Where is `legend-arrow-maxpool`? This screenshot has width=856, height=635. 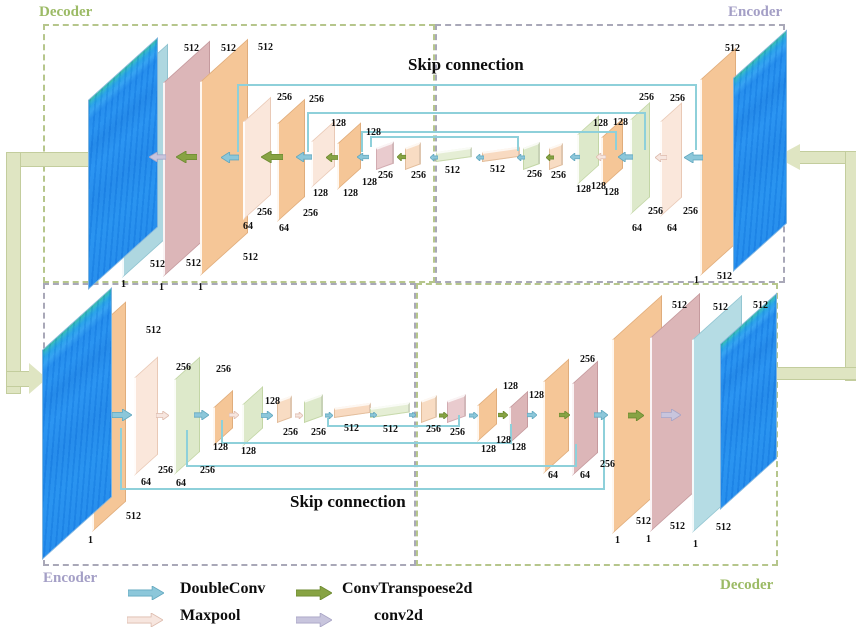 legend-arrow-maxpool is located at coordinates (145, 620).